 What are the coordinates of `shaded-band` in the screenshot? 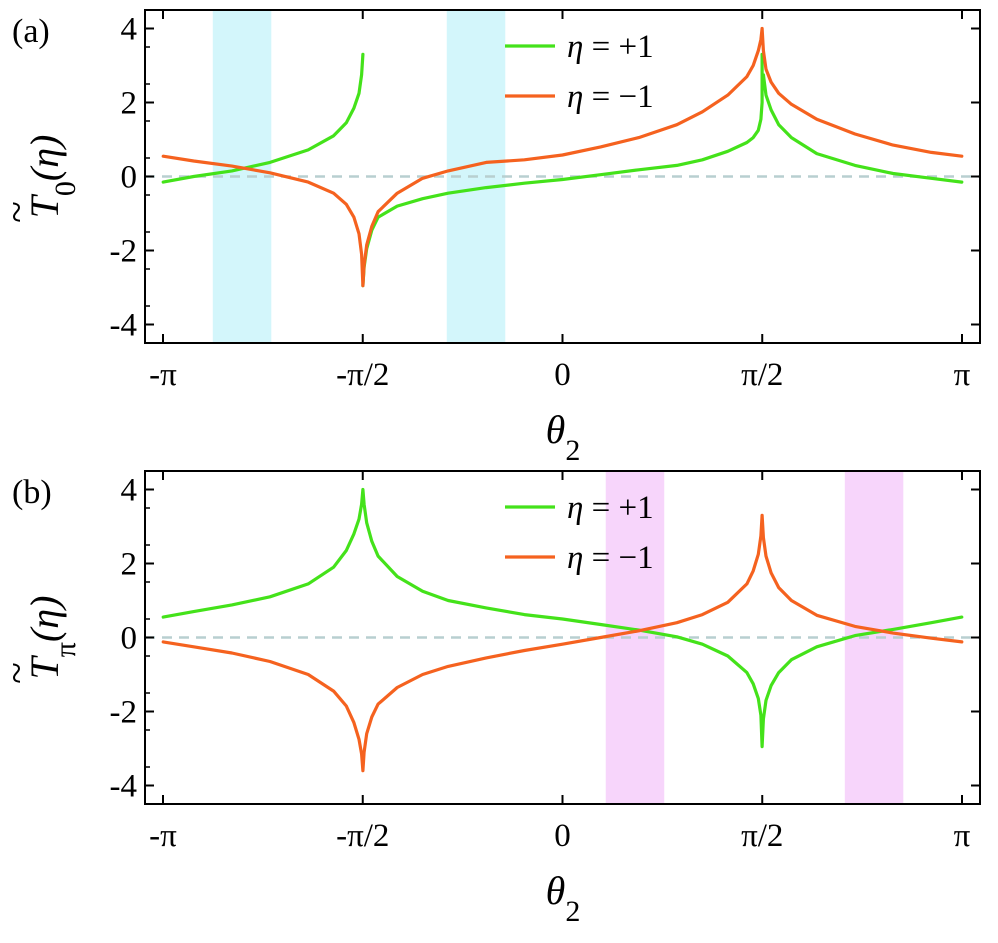 It's located at (635, 637).